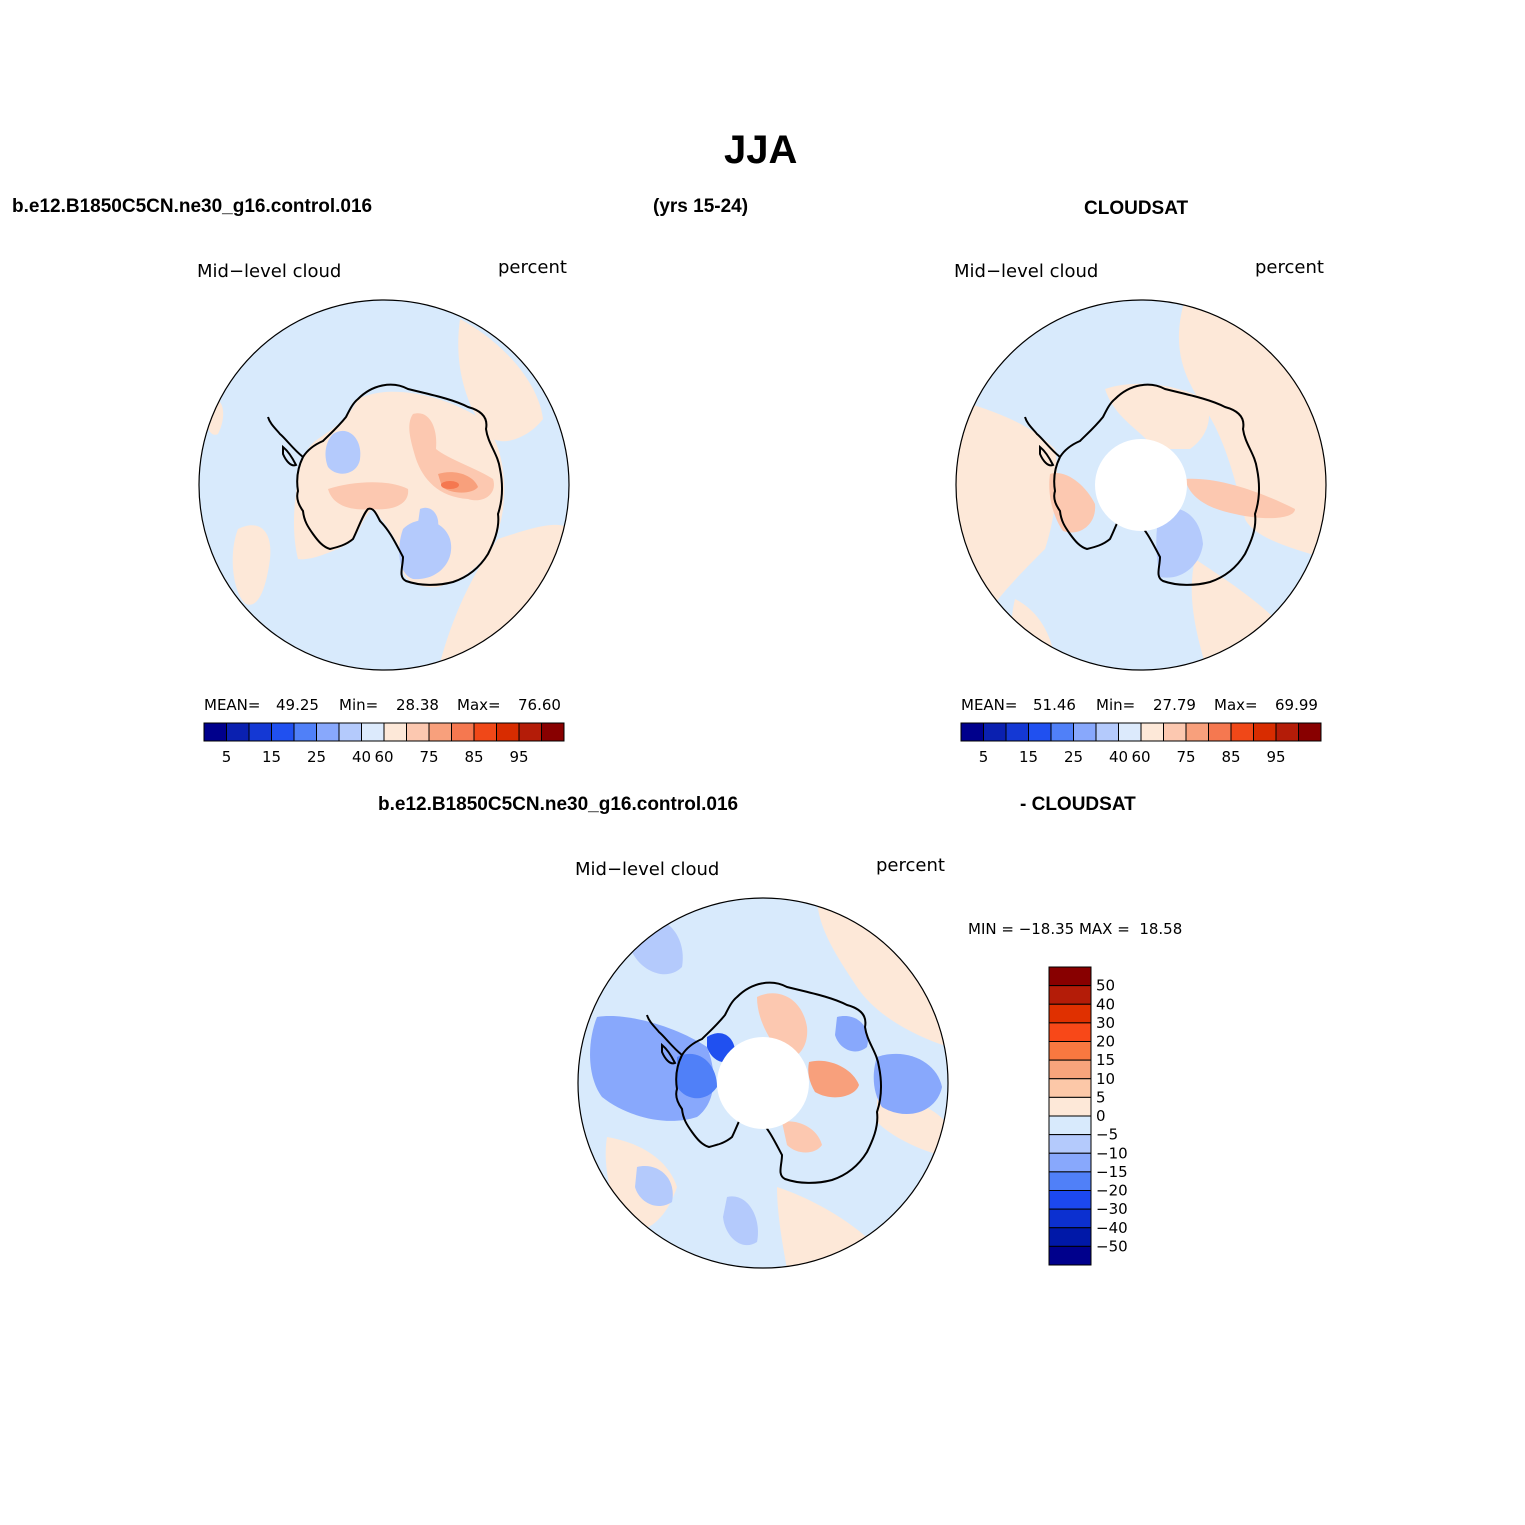 This screenshot has height=1525, width=1525. Describe the element at coordinates (1078, 804) in the screenshot. I see `diff-right-label: - CLOUDSAT` at that location.